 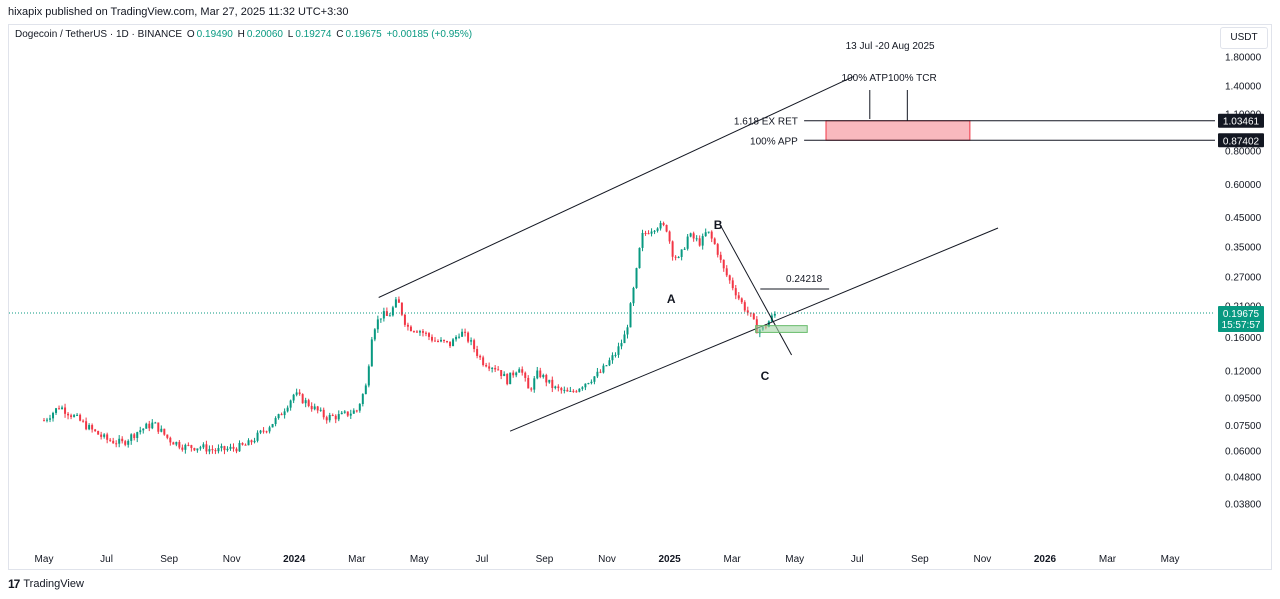 I want to click on lower-channel-line, so click(x=754, y=329).